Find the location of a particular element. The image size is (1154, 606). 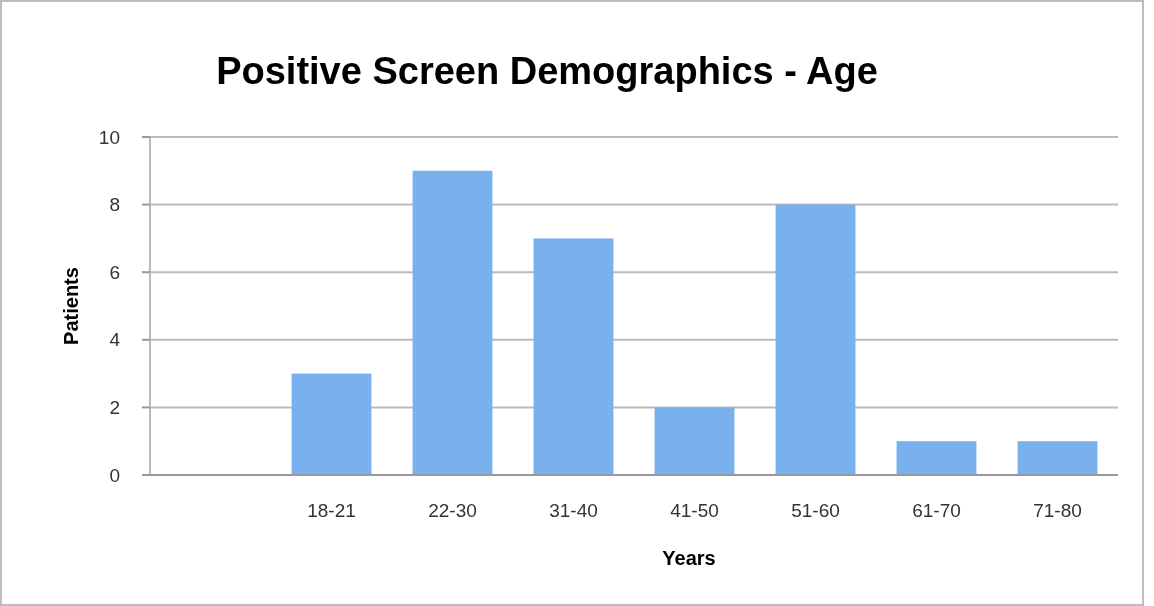

x-tick-label: 61-70 is located at coordinates (936, 510).